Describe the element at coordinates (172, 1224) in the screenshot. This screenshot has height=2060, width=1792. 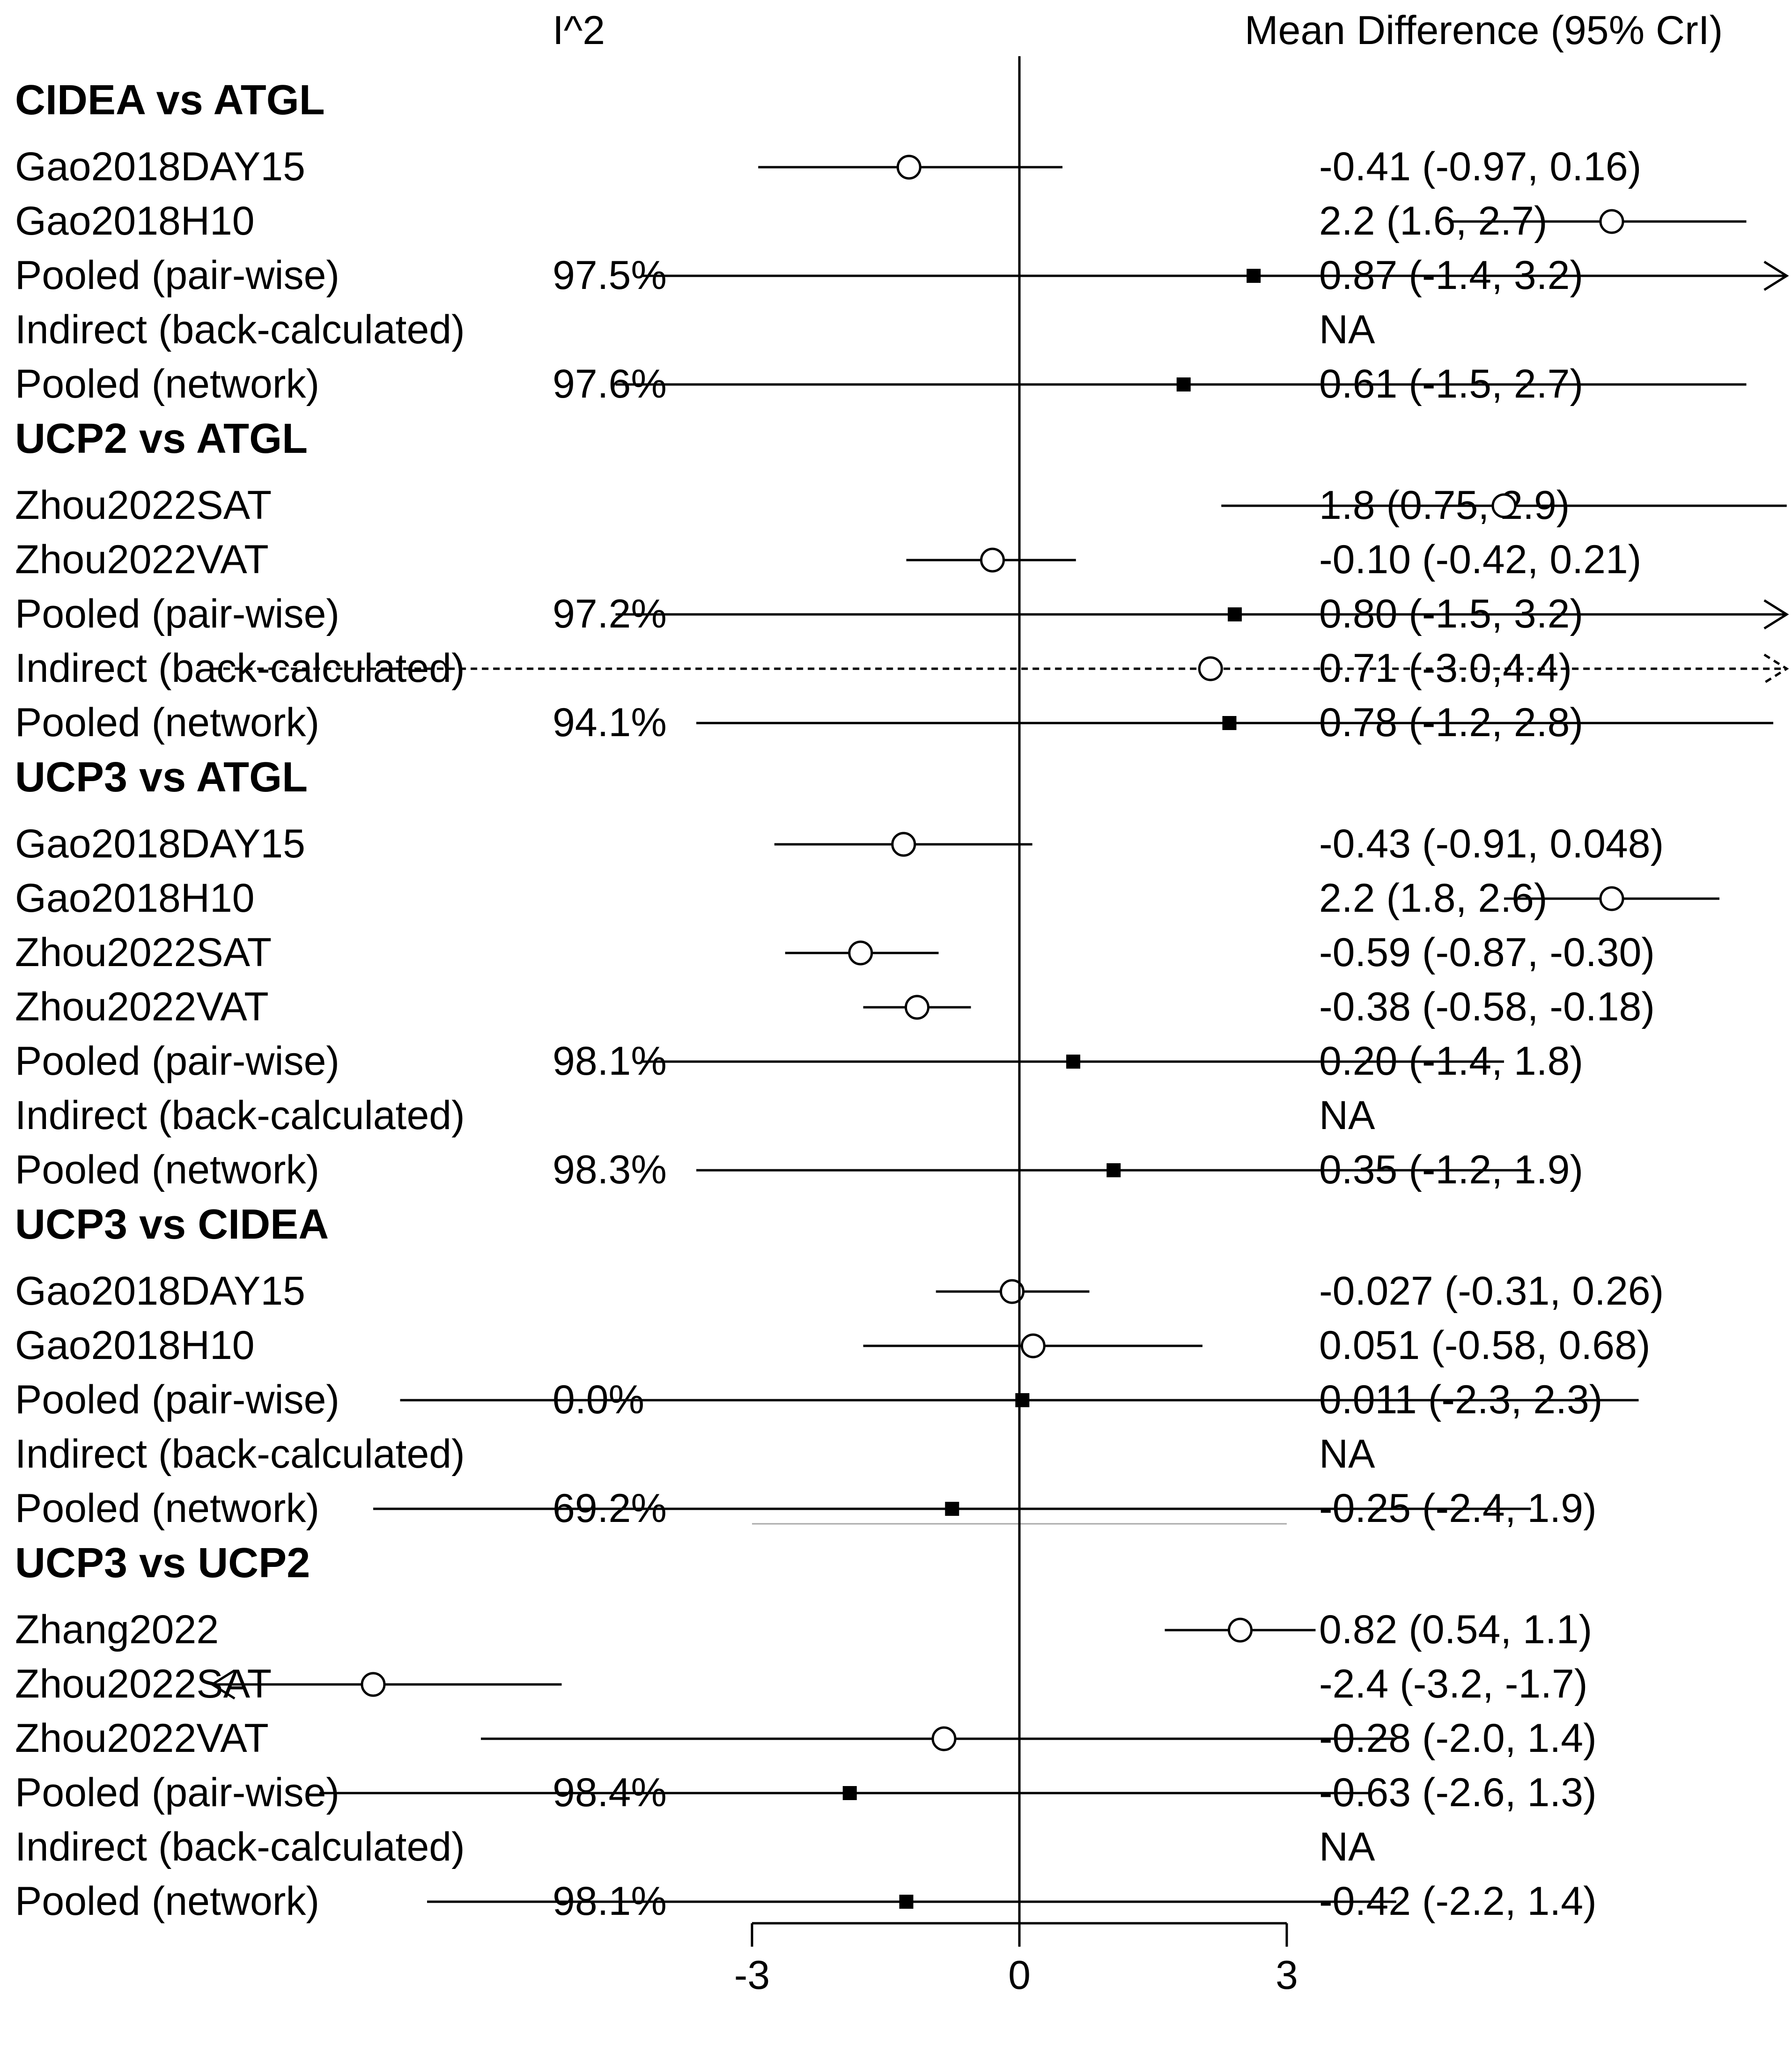
I see `group-title: UCP3 vs CIDEA` at that location.